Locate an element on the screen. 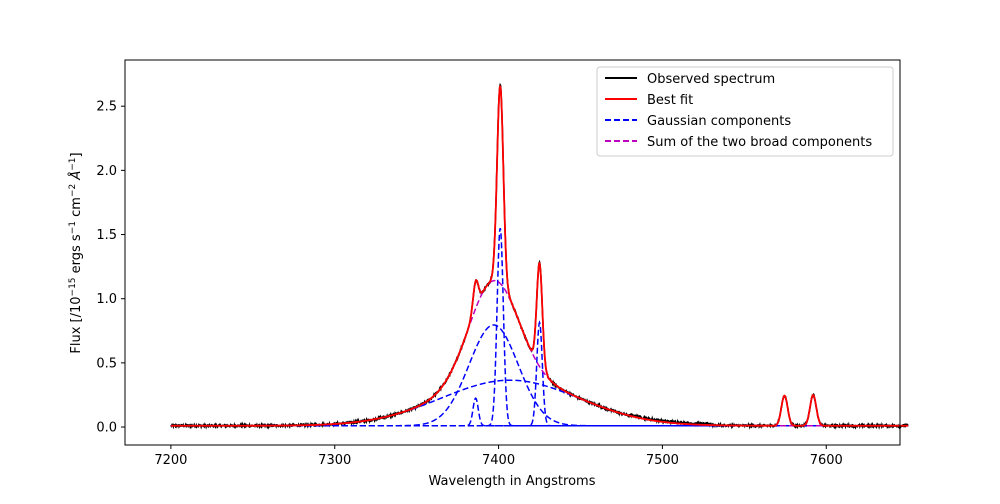  x-axis-label: Wavelength in Angstroms is located at coordinates (512, 481).